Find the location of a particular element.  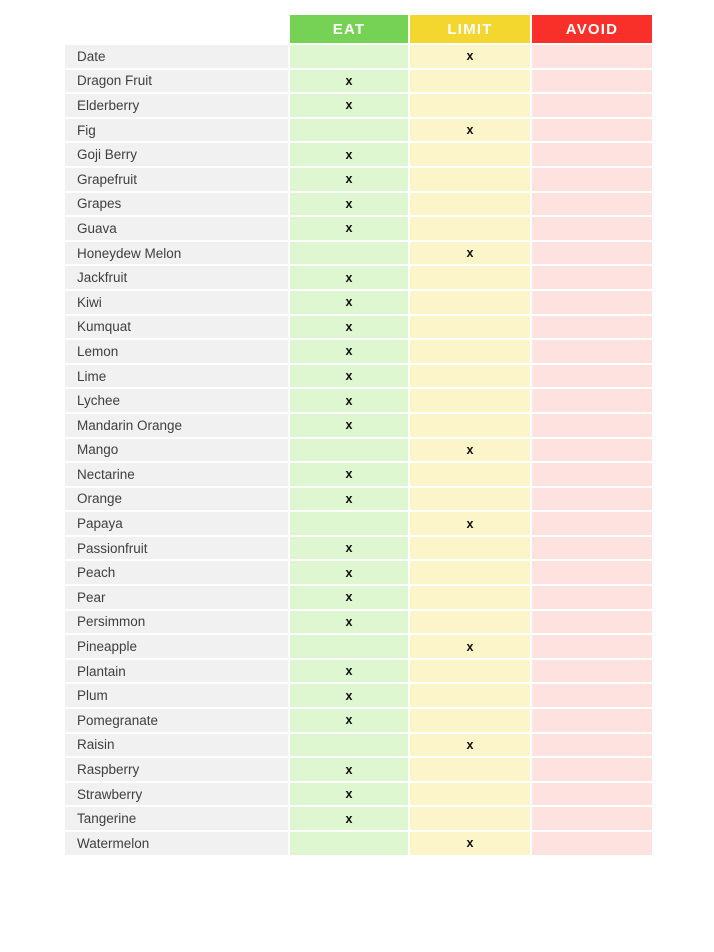

table-row: Goji Berry x is located at coordinates (358, 154).